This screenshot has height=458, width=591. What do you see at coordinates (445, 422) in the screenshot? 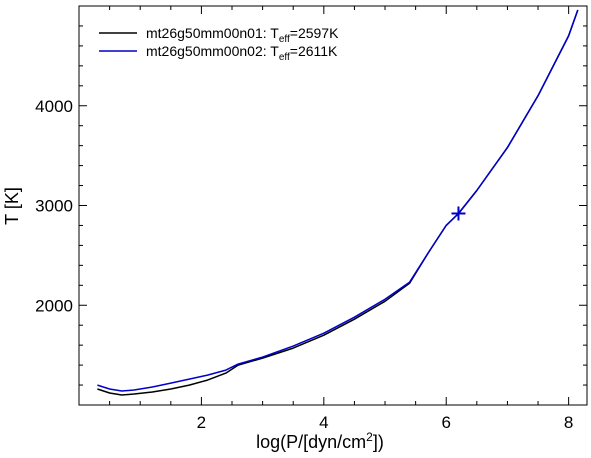
I see `x-tick-label: 6` at bounding box center [445, 422].